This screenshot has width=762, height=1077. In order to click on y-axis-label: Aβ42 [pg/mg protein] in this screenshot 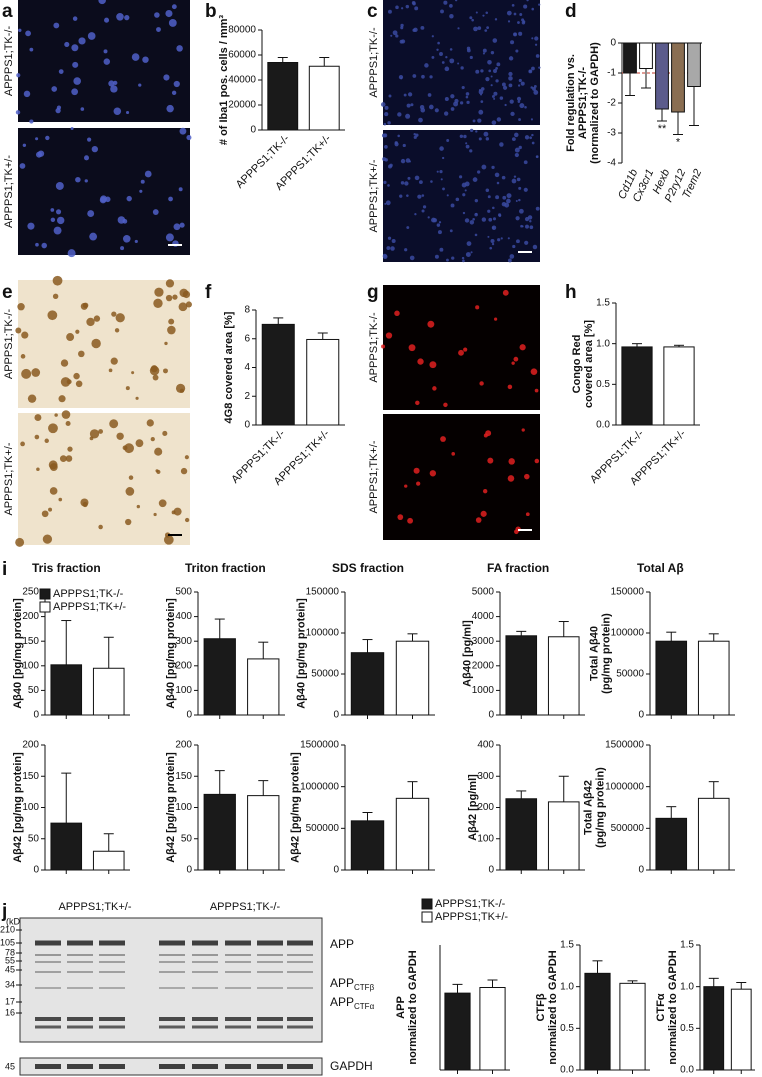, I will do `click(171, 807)`.